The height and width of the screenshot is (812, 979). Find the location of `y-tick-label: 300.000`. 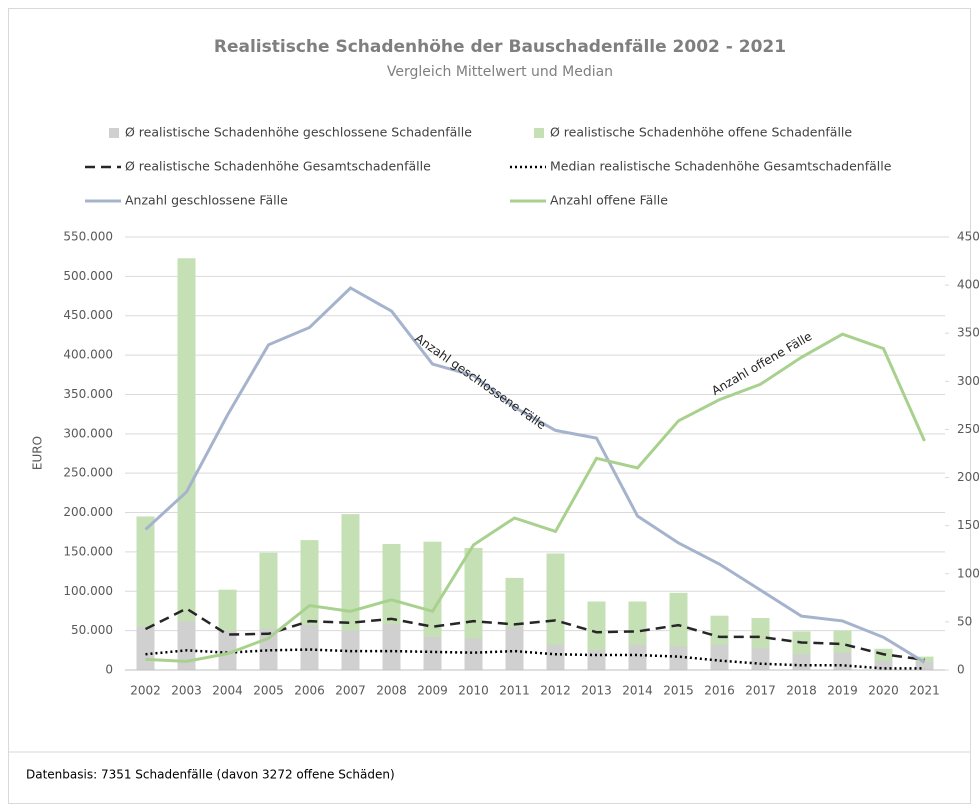

y-tick-label: 300.000 is located at coordinates (88, 433).